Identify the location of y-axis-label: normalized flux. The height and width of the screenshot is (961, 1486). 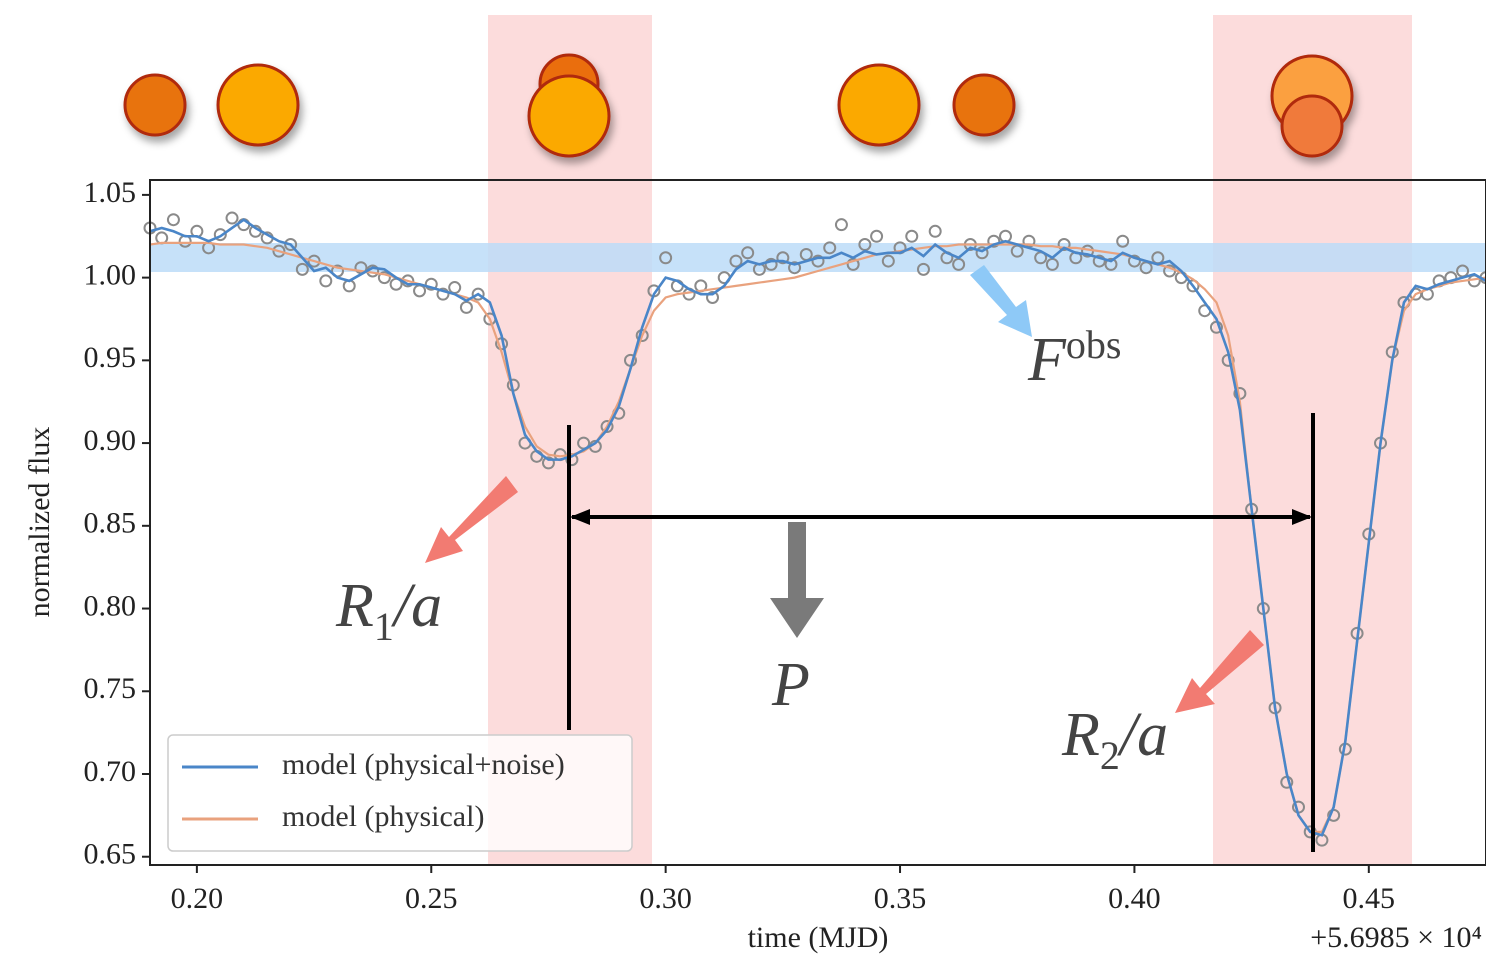
(39, 522).